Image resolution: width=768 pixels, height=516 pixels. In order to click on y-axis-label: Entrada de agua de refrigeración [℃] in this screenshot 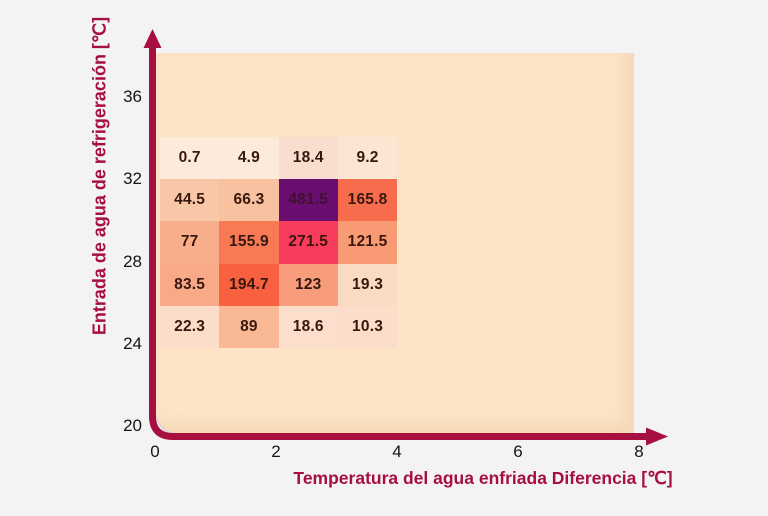, I will do `click(99, 176)`.